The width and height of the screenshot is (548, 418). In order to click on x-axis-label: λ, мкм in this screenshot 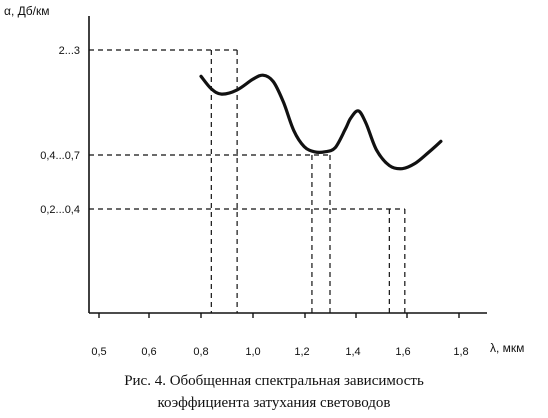, I will do `click(507, 348)`.